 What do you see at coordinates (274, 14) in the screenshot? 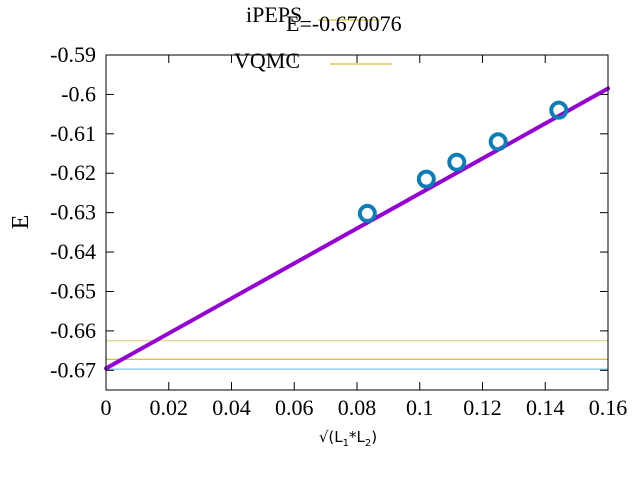
I see `legend-label-1: iPEPS` at bounding box center [274, 14].